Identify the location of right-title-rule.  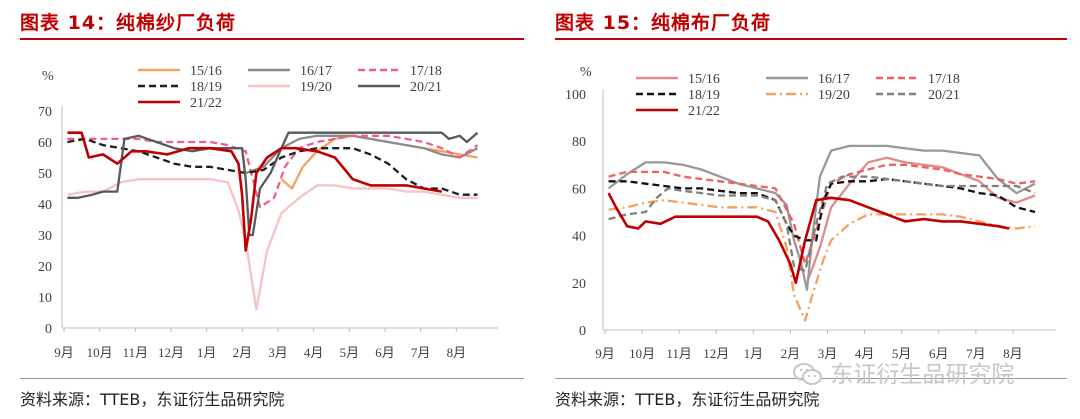
(811, 39).